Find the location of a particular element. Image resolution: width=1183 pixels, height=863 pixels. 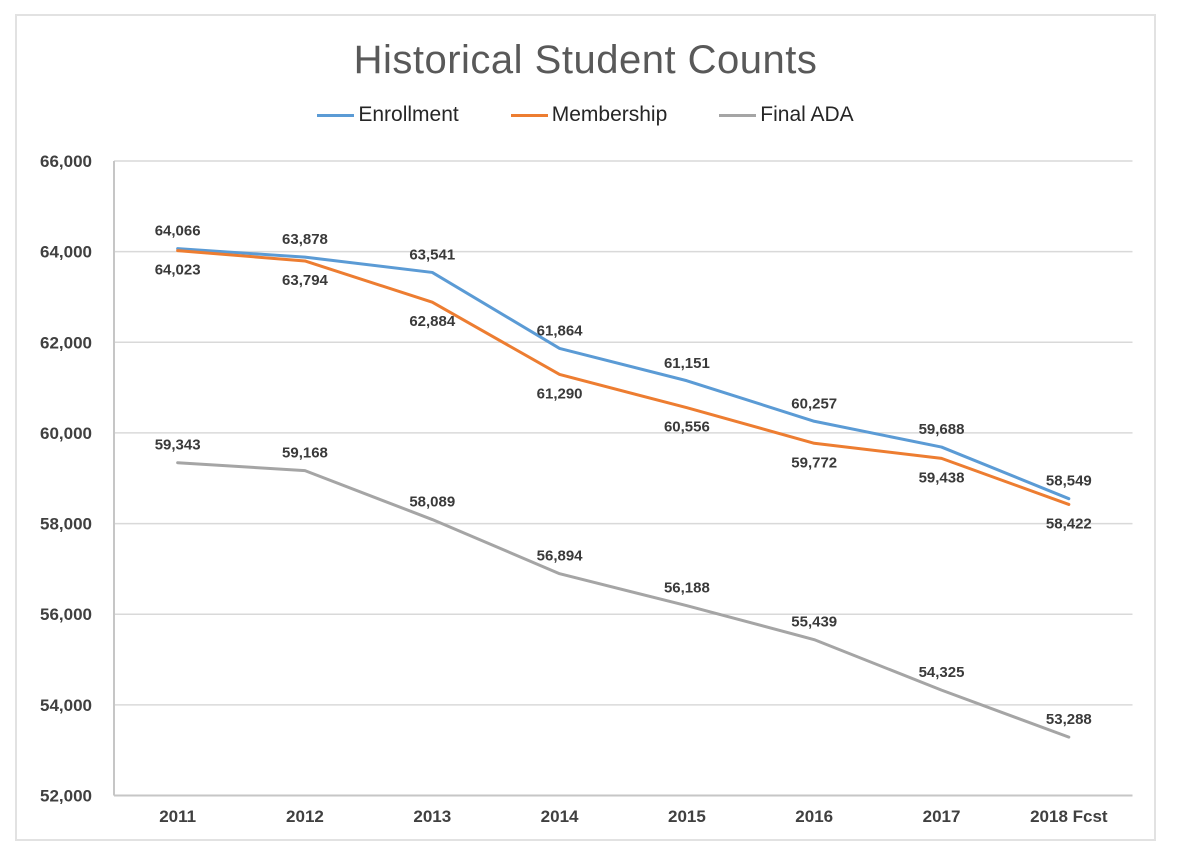

data-label: 61,151 is located at coordinates (687, 363).